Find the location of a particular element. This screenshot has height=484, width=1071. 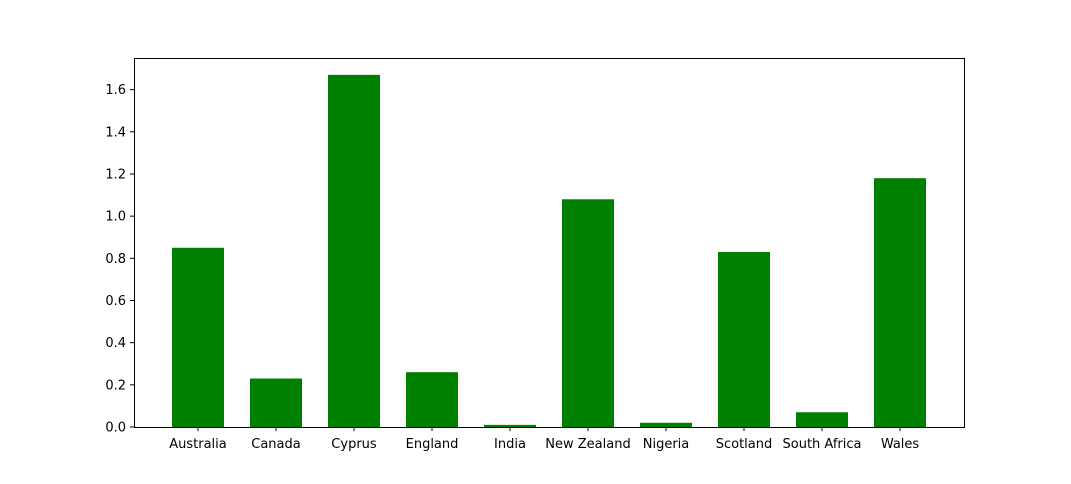

y-tick-label: 1.4 is located at coordinates (115, 132).